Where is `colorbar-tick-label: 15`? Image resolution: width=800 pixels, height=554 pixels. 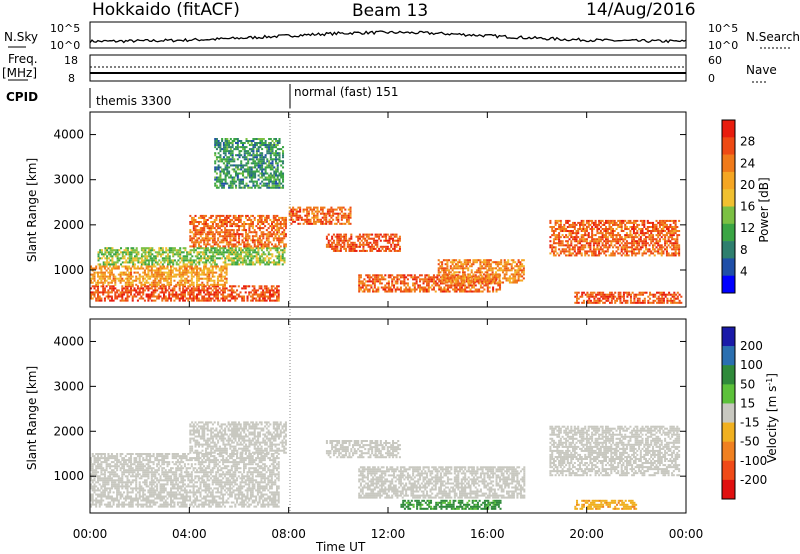
colorbar-tick-label: 15 is located at coordinates (747, 403).